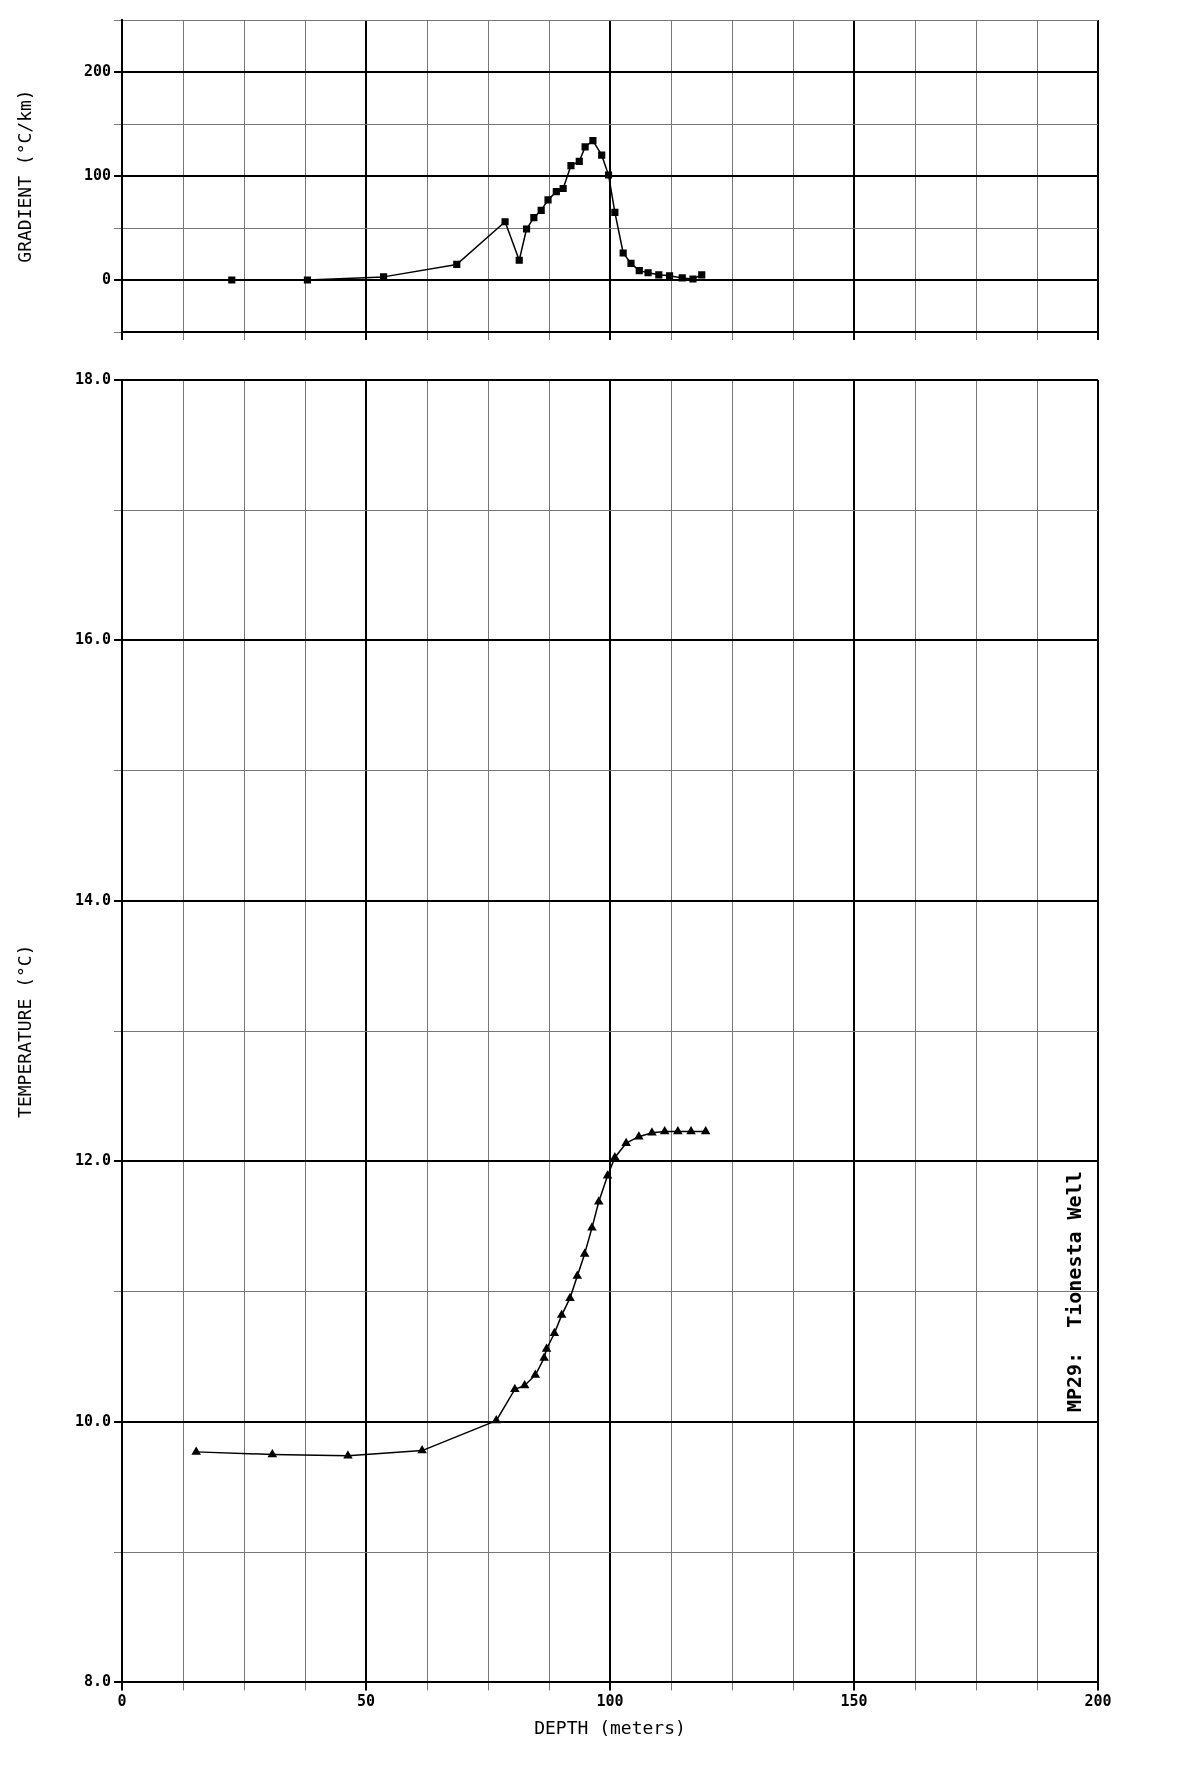 Image resolution: width=1188 pixels, height=1769 pixels. I want to click on y-tick-label: 10.0, so click(92, 1420).